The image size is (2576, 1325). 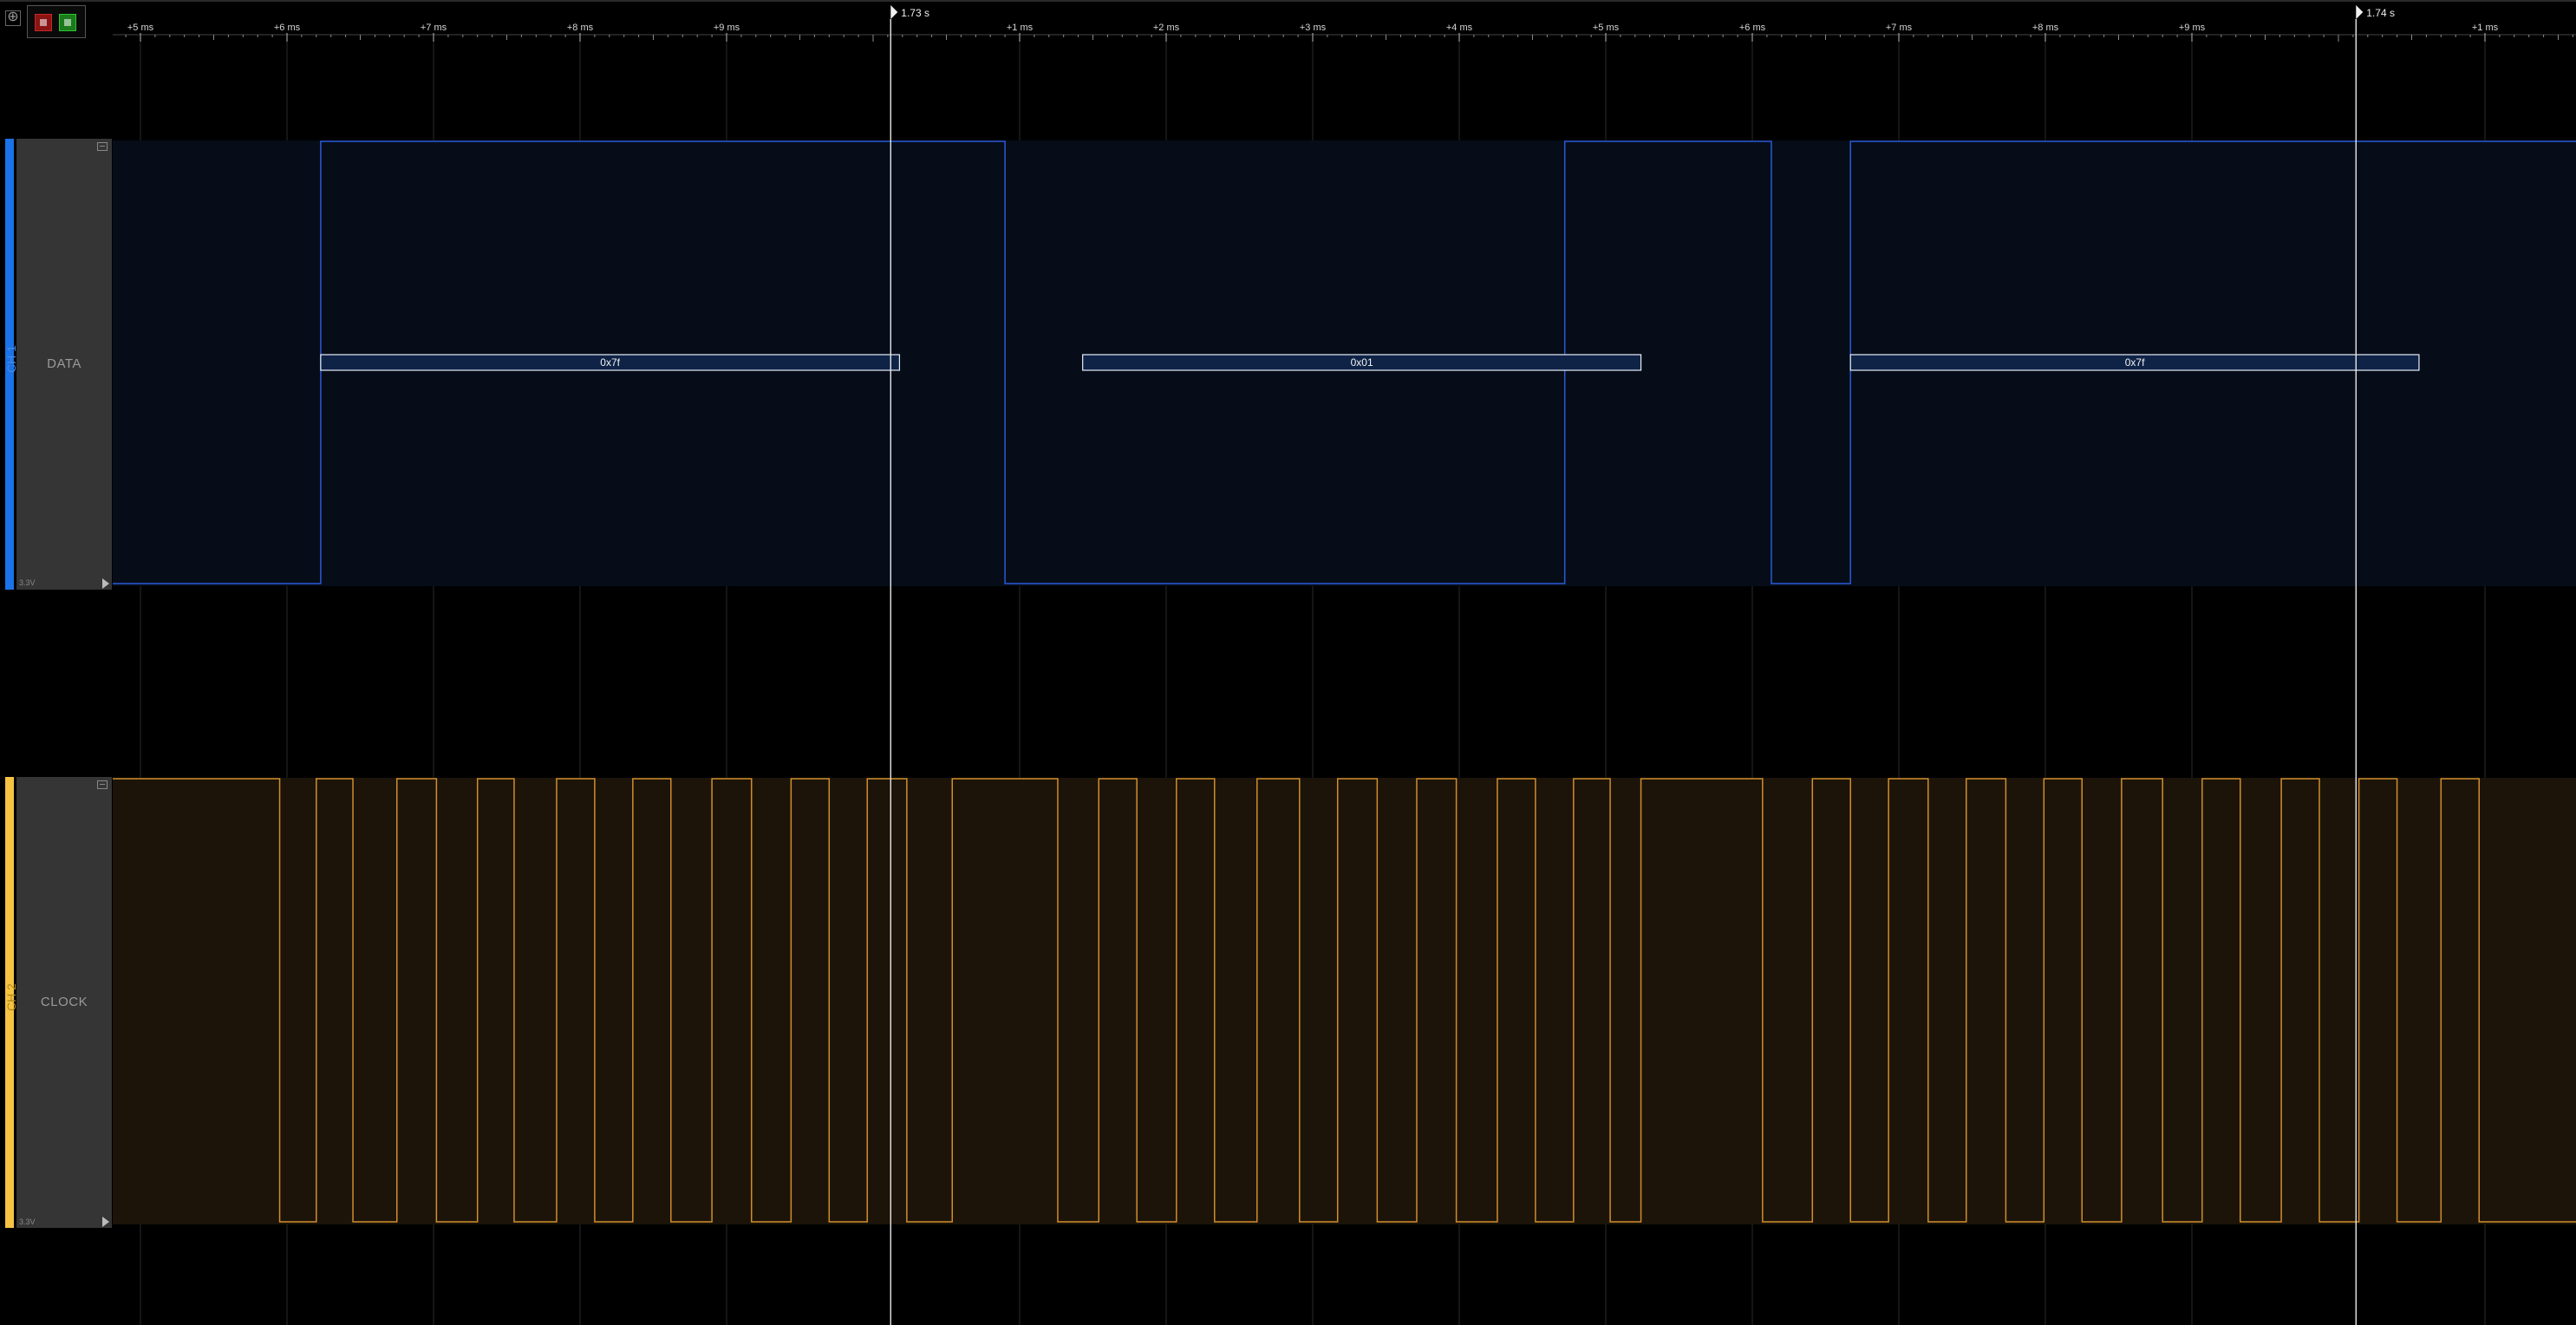 What do you see at coordinates (10, 1002) in the screenshot?
I see `channel-2-color-strip` at bounding box center [10, 1002].